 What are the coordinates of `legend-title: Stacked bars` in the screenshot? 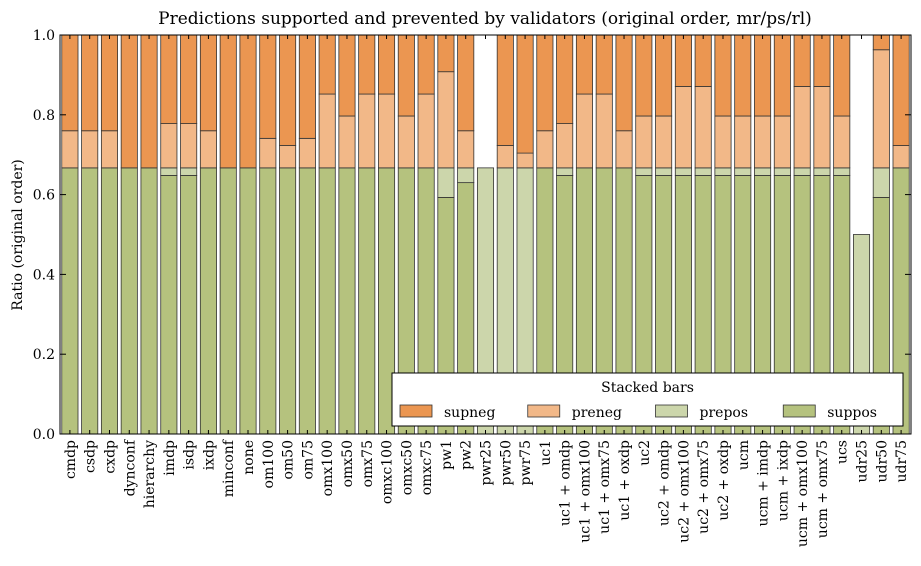 It's located at (647, 388).